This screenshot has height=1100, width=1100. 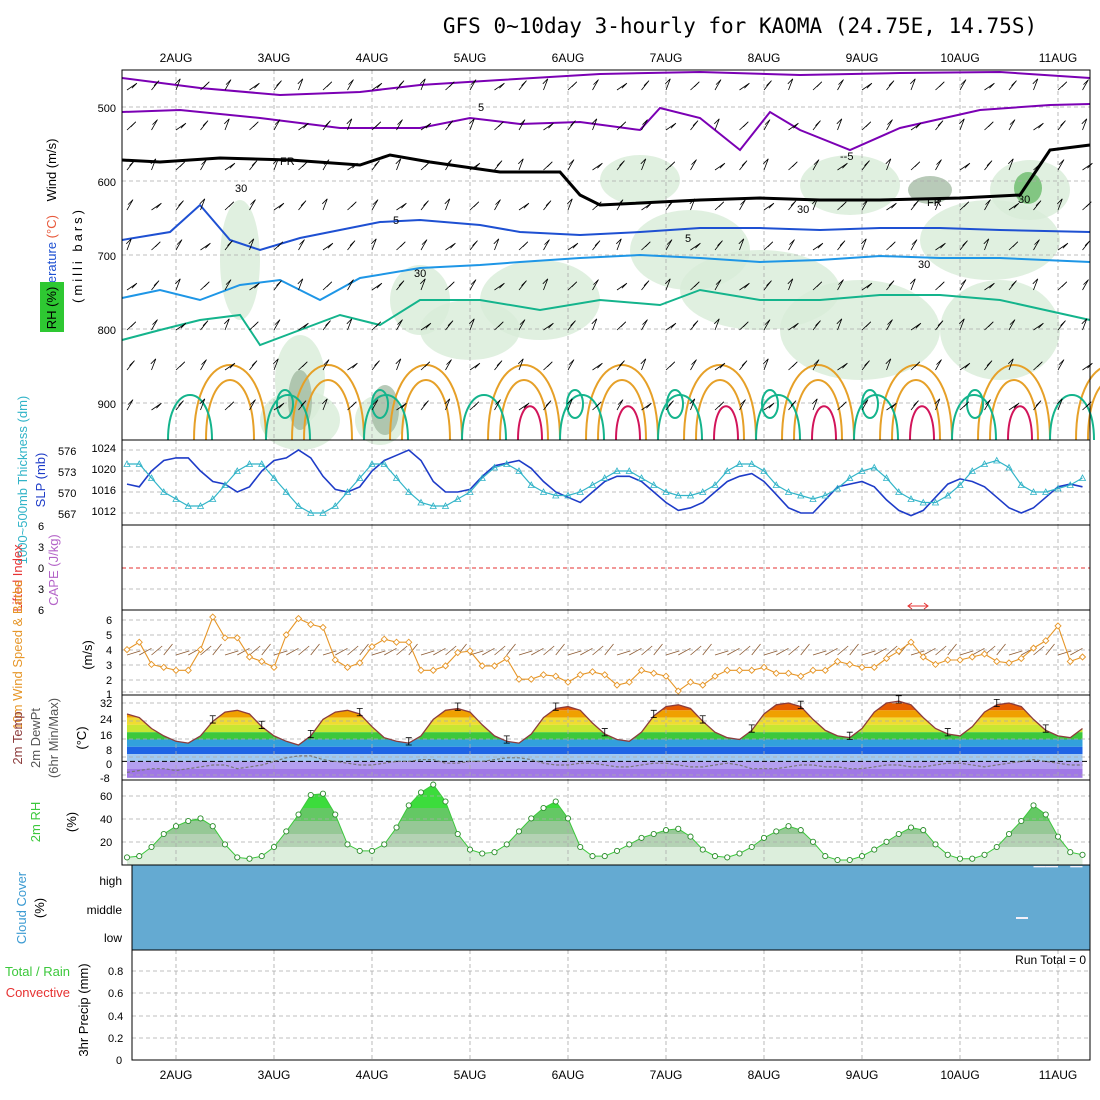 I want to click on rh2m-line, so click(x=604, y=822).